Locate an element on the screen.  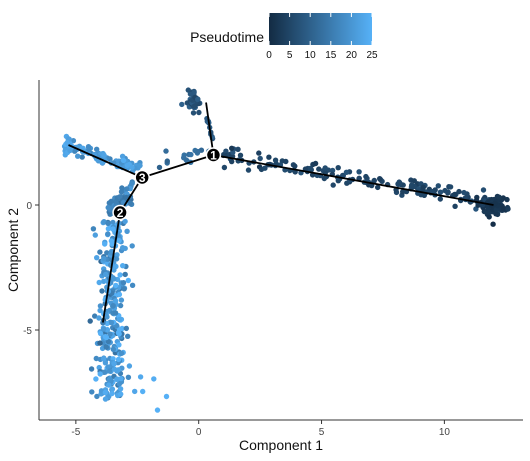
x-axis-ticks: -5 0 5 10 is located at coordinates (260, 429).